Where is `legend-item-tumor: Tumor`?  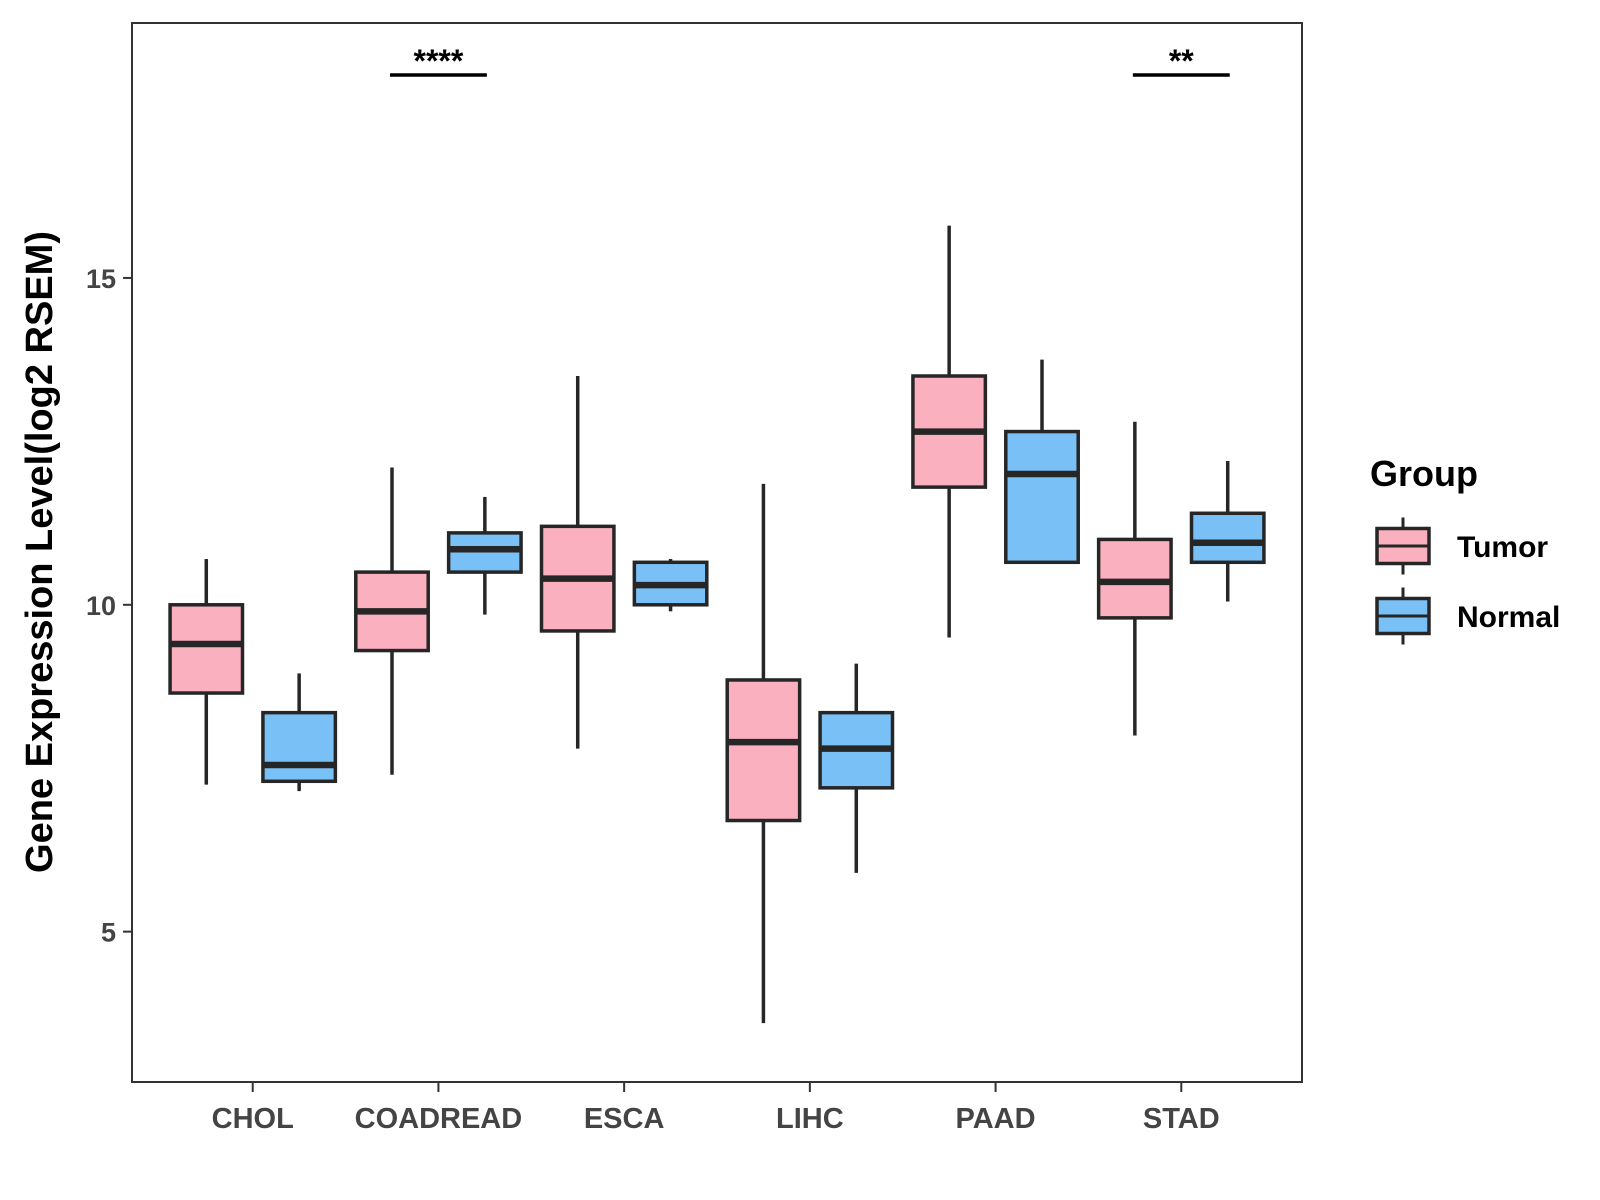
legend-item-tumor: Tumor is located at coordinates (1461, 546).